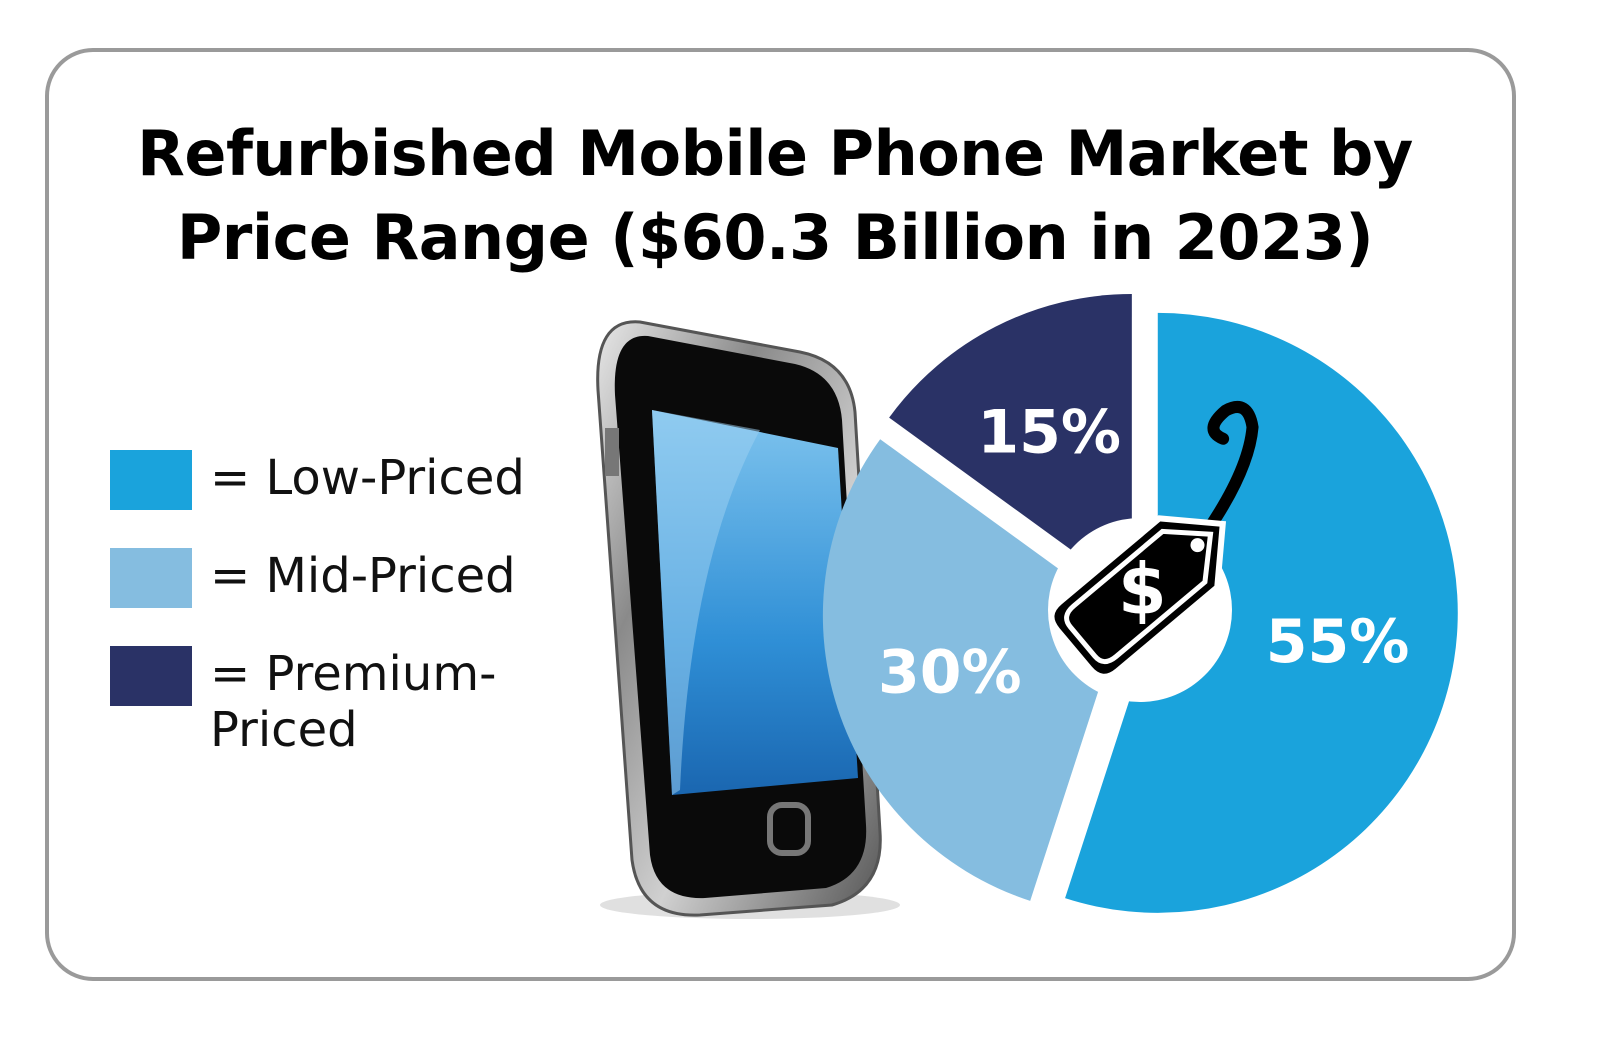 Image resolution: width=1600 pixels, height=1056 pixels. Describe the element at coordinates (353, 702) in the screenshot. I see `legend-text: Premium-Priced` at that location.